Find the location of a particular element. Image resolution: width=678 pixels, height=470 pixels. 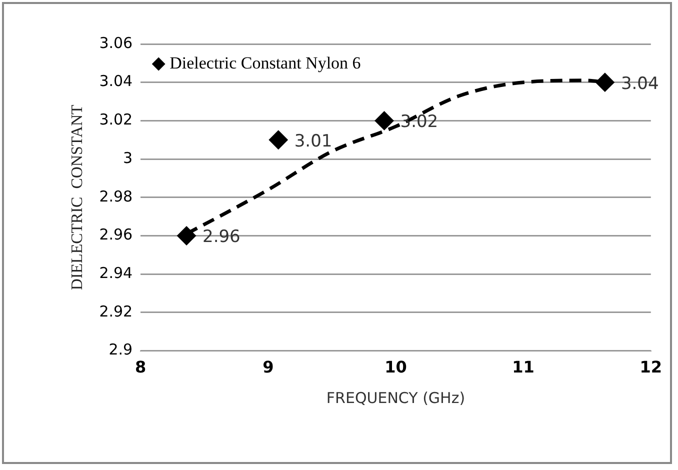

x-tick-label: 11 is located at coordinates (523, 367).